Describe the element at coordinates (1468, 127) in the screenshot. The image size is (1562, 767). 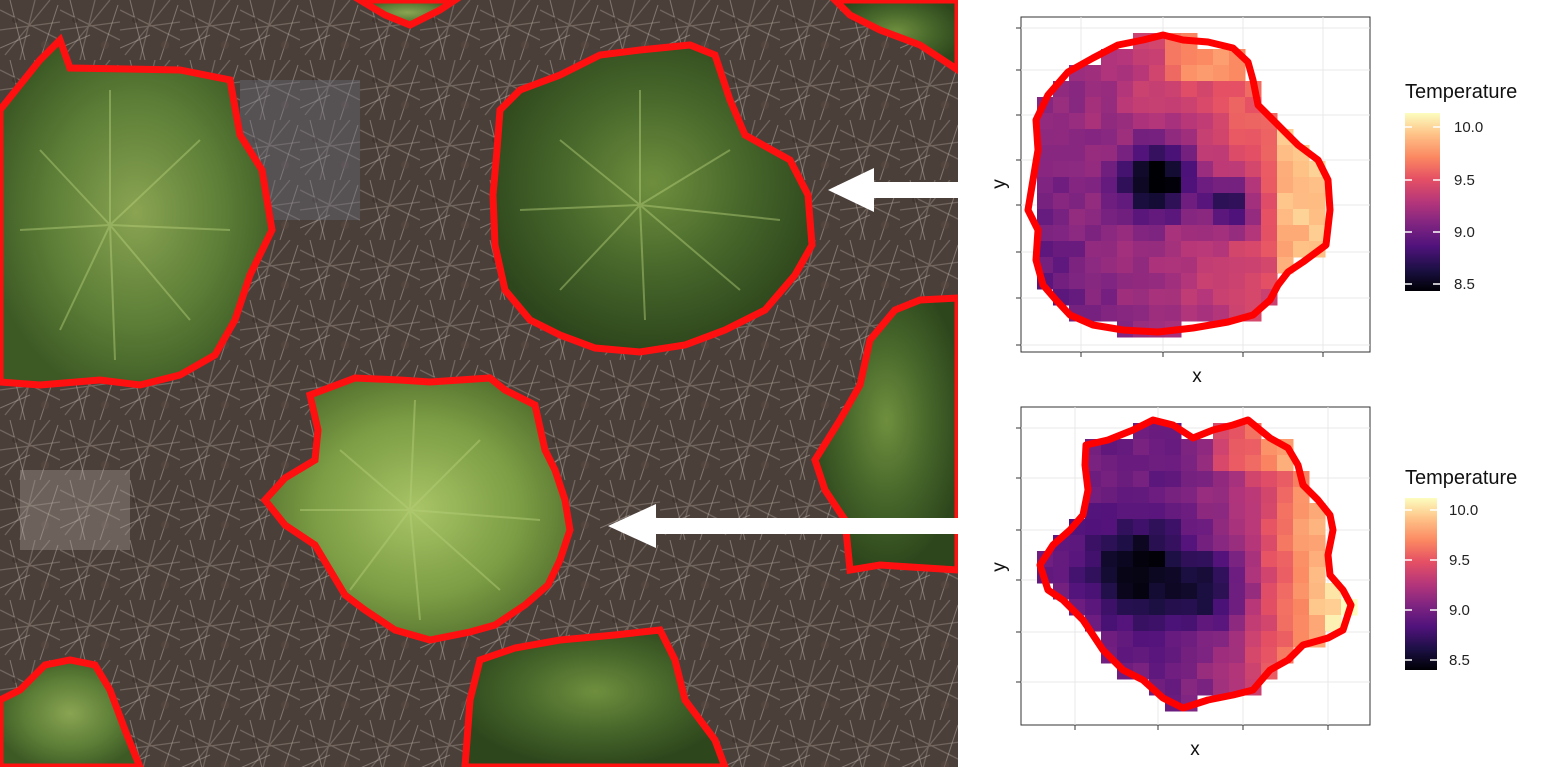
I see `plot-1-legend-tick-0: 10.0` at that location.